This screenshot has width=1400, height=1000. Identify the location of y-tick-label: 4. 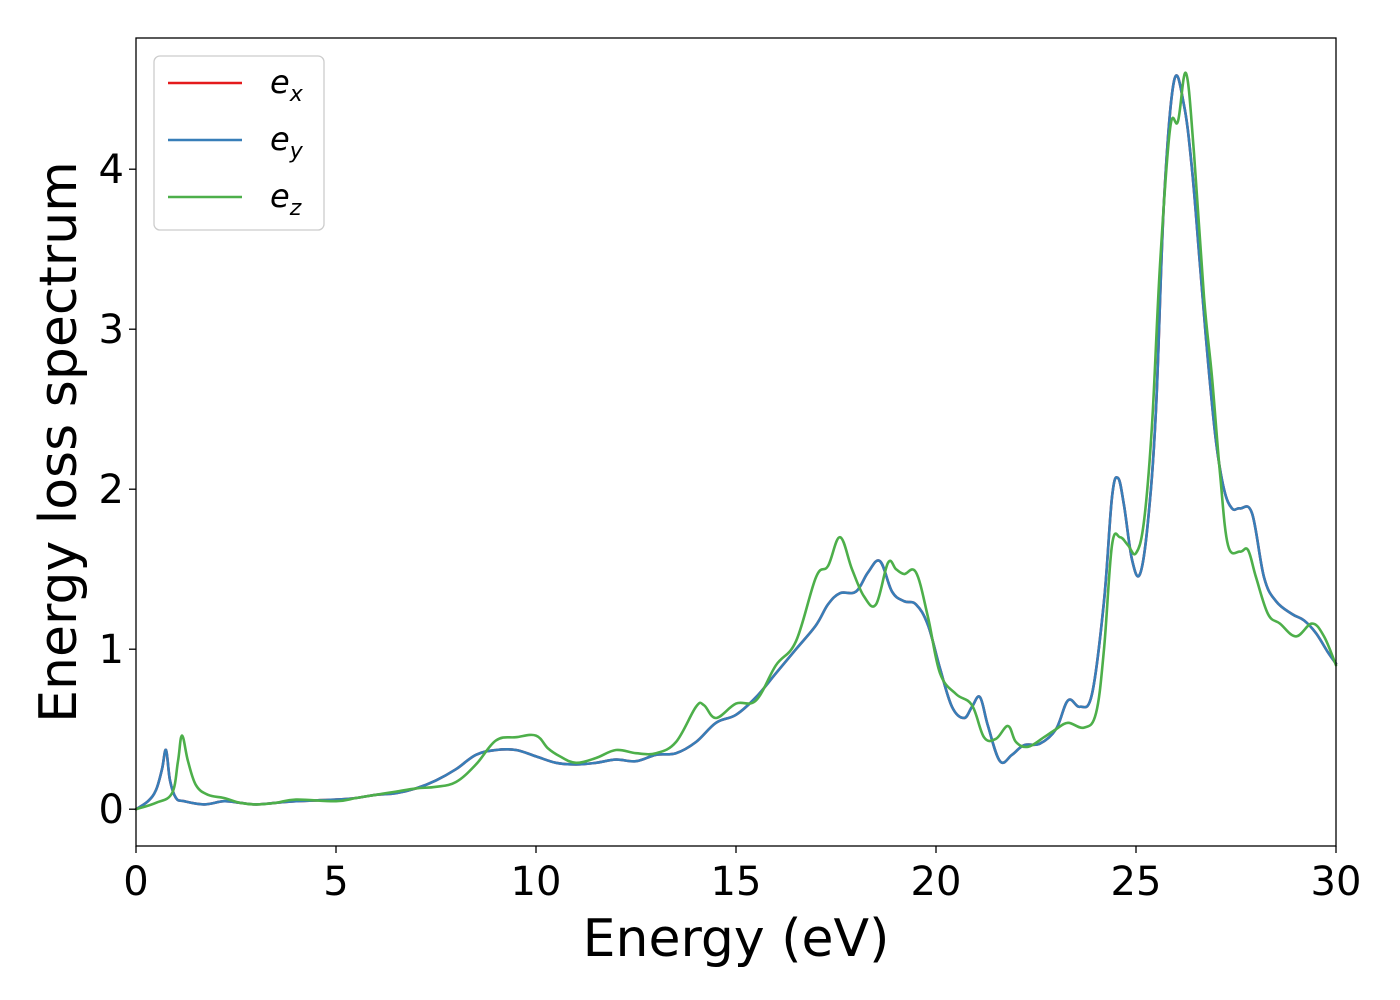
(111, 170).